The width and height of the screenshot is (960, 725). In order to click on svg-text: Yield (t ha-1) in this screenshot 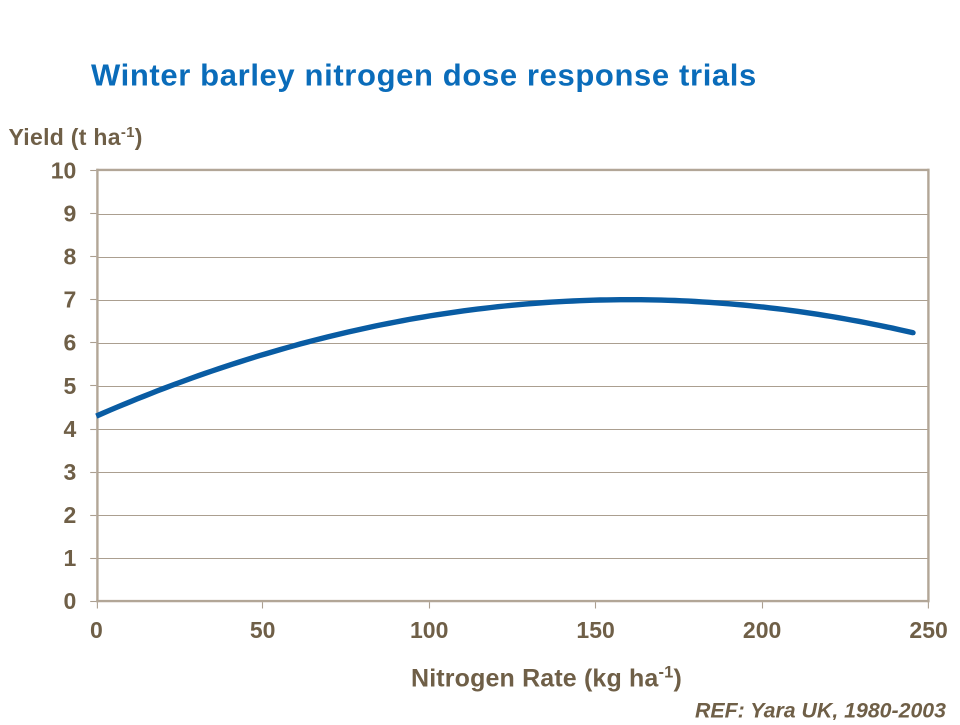, I will do `click(76, 137)`.